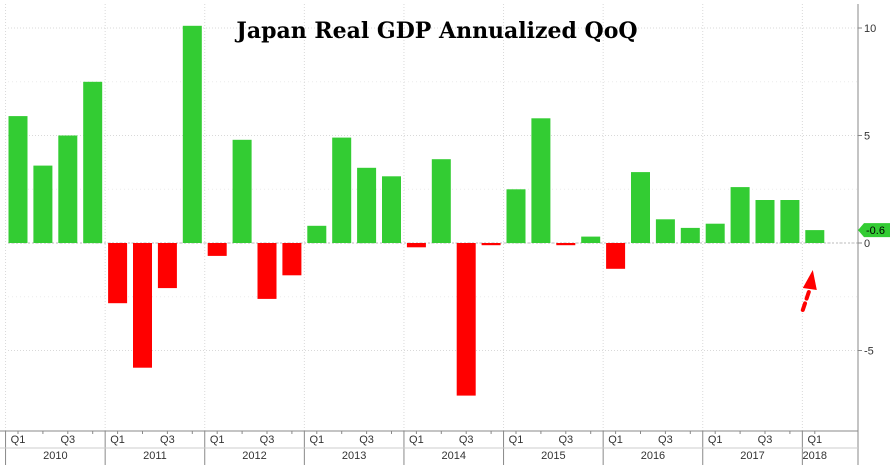 The height and width of the screenshot is (465, 890). What do you see at coordinates (870, 29) in the screenshot?
I see `y-tick-label: 10` at bounding box center [870, 29].